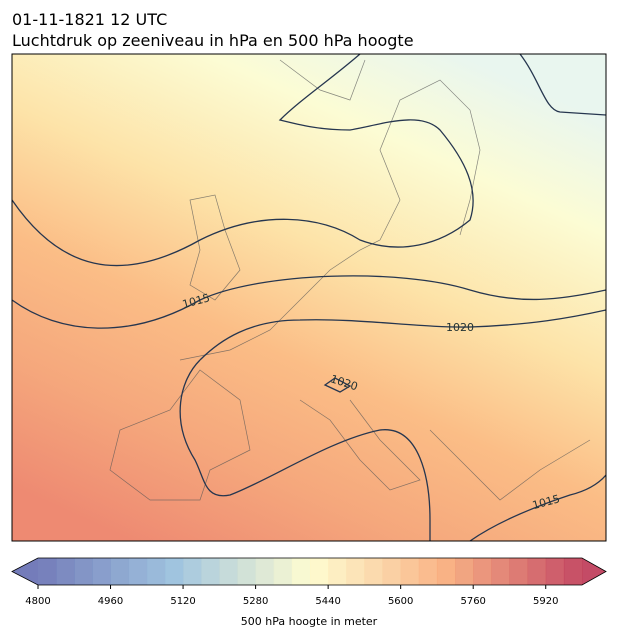 The image size is (618, 643). What do you see at coordinates (545, 601) in the screenshot?
I see `colorbar-tick-label: 5920` at bounding box center [545, 601].